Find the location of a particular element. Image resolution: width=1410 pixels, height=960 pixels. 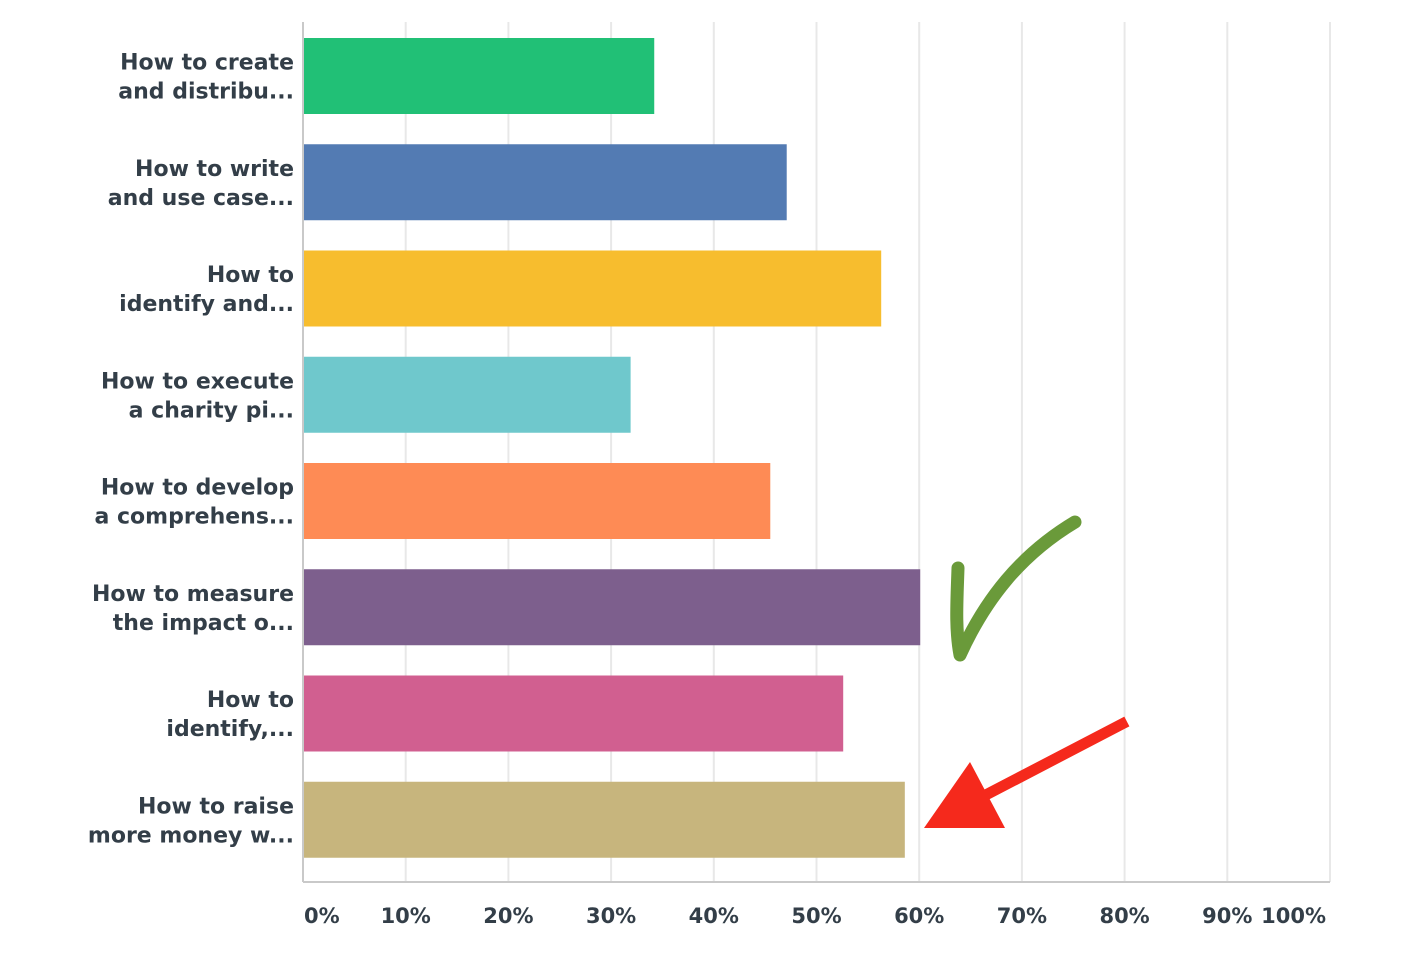

category-label: How to raise is located at coordinates (216, 806).